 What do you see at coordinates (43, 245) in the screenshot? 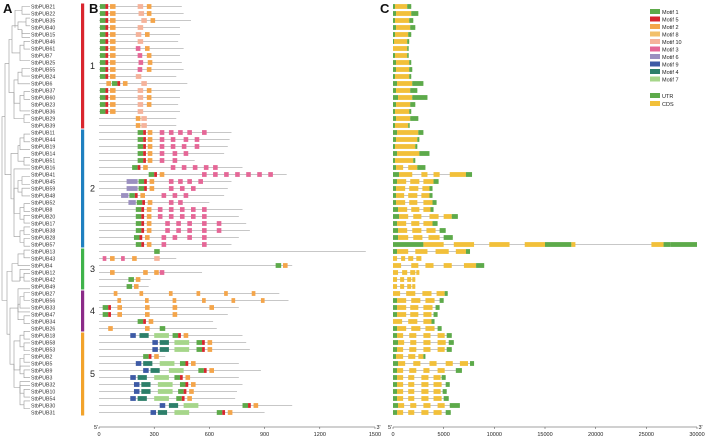
I see `gene-label: StbPUB57` at bounding box center [43, 245].